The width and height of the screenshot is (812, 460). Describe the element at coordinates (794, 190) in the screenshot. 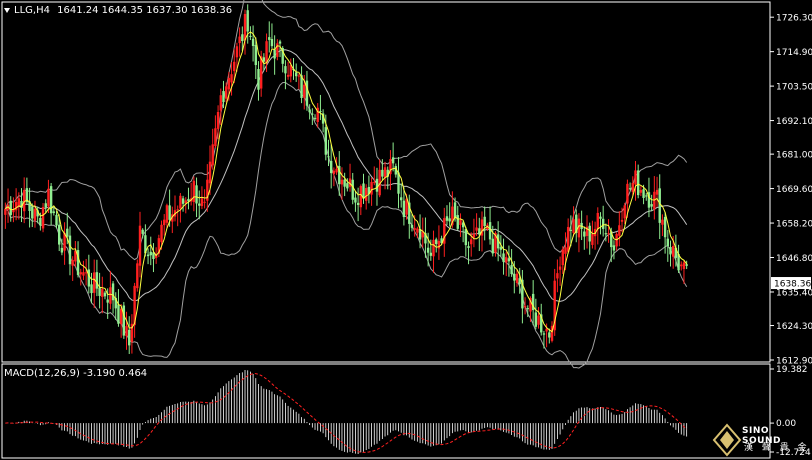

I see `price-tick-label: 1669.60` at that location.